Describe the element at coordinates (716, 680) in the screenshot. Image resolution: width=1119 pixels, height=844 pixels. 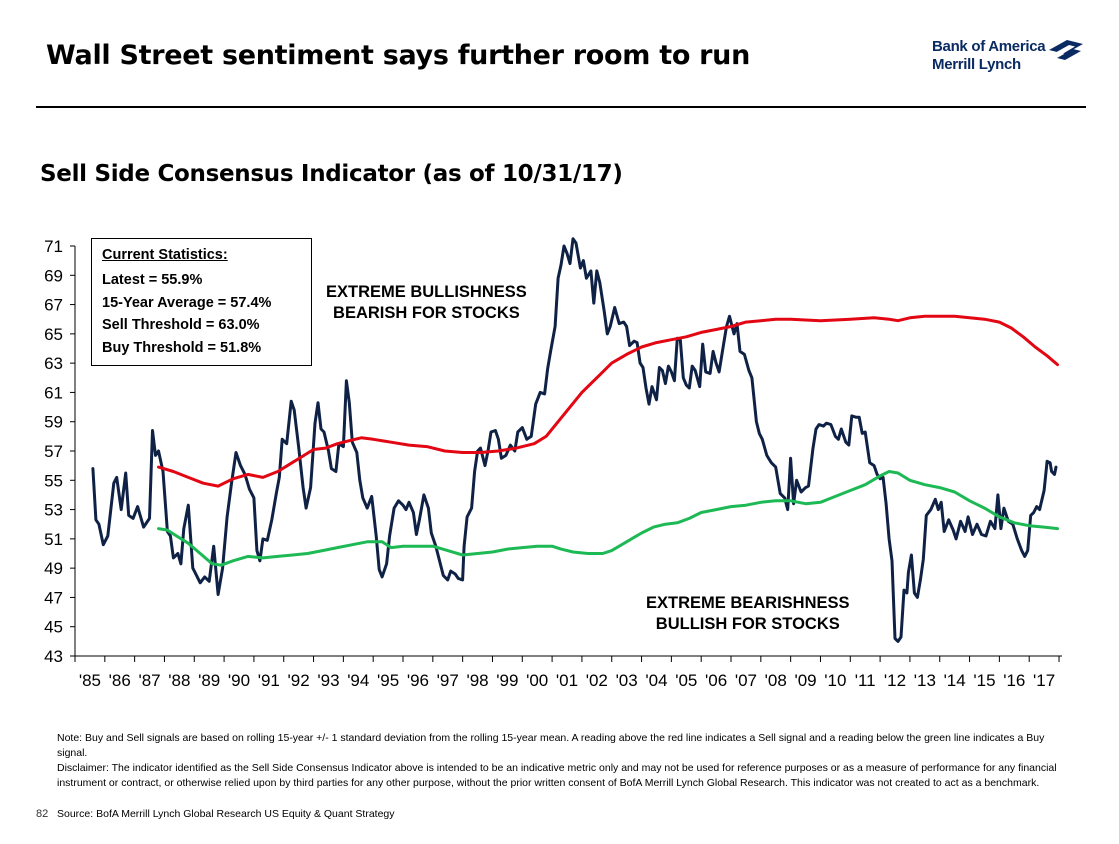
I see `x-tick-label: '06` at that location.